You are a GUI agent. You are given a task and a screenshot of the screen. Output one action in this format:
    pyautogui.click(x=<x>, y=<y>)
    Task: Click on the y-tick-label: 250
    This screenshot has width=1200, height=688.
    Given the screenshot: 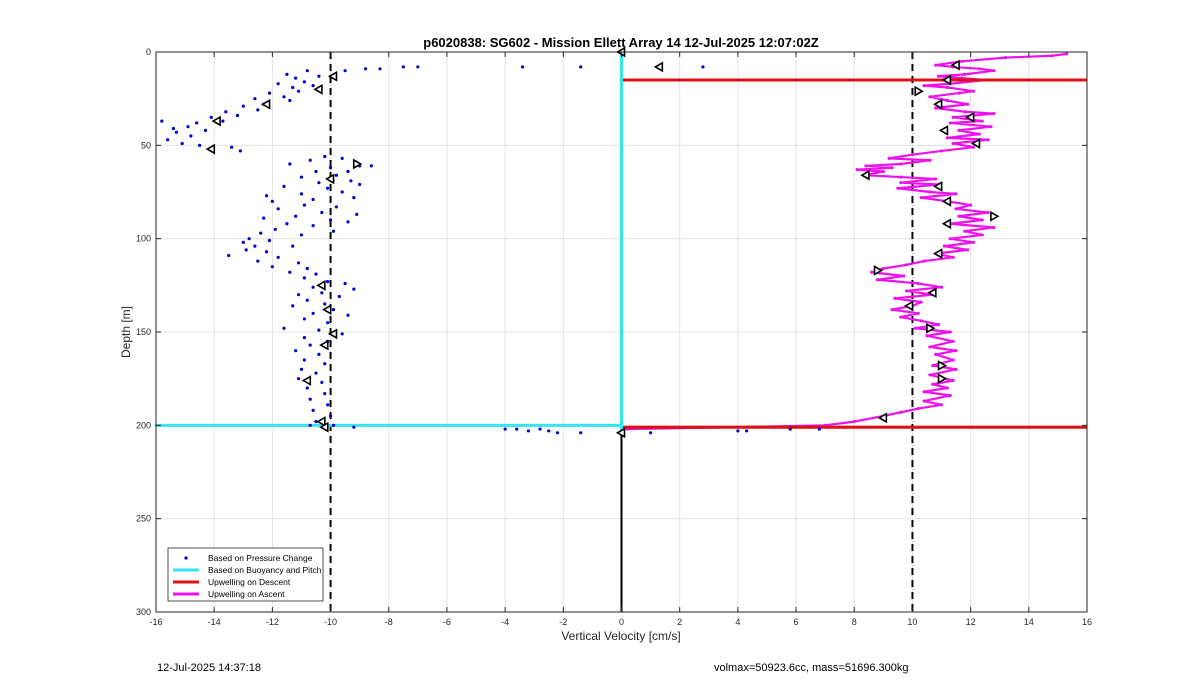 What is the action you would take?
    pyautogui.click(x=143, y=519)
    